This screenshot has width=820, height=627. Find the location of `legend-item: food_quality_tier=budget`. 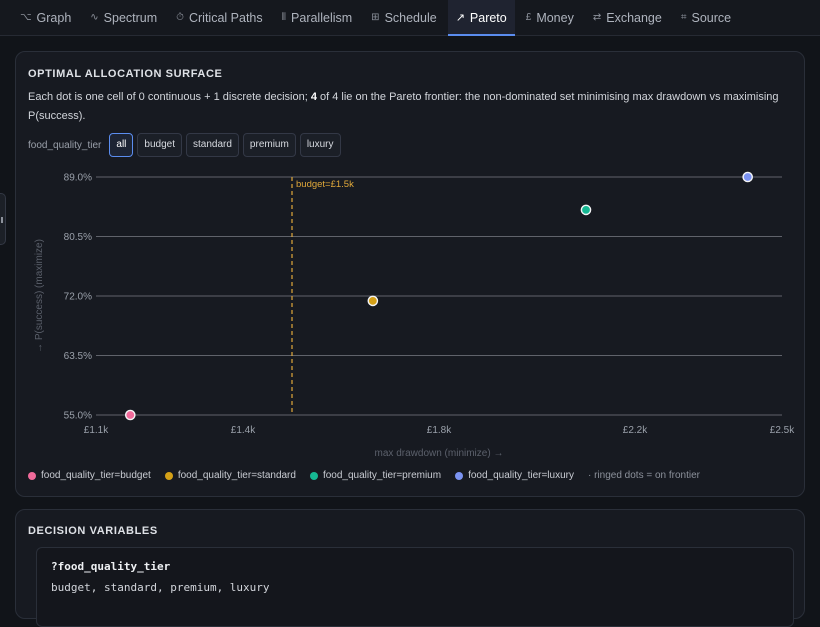

legend-item: food_quality_tier=budget is located at coordinates (89, 475).